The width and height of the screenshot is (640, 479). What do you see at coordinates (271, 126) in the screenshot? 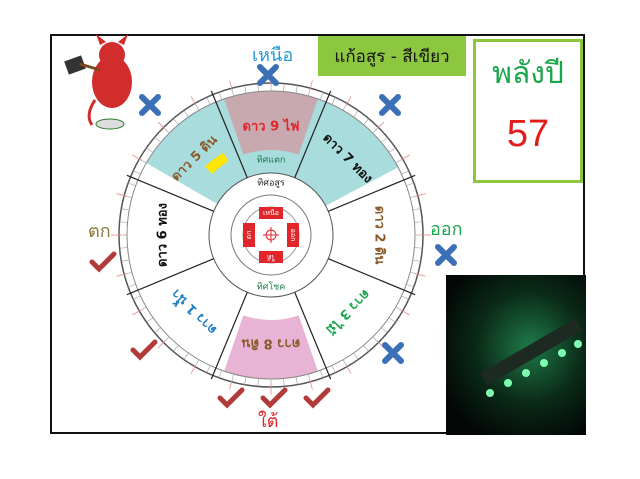
I see `sector-label: ดาว 9 ไฟ` at bounding box center [271, 126].